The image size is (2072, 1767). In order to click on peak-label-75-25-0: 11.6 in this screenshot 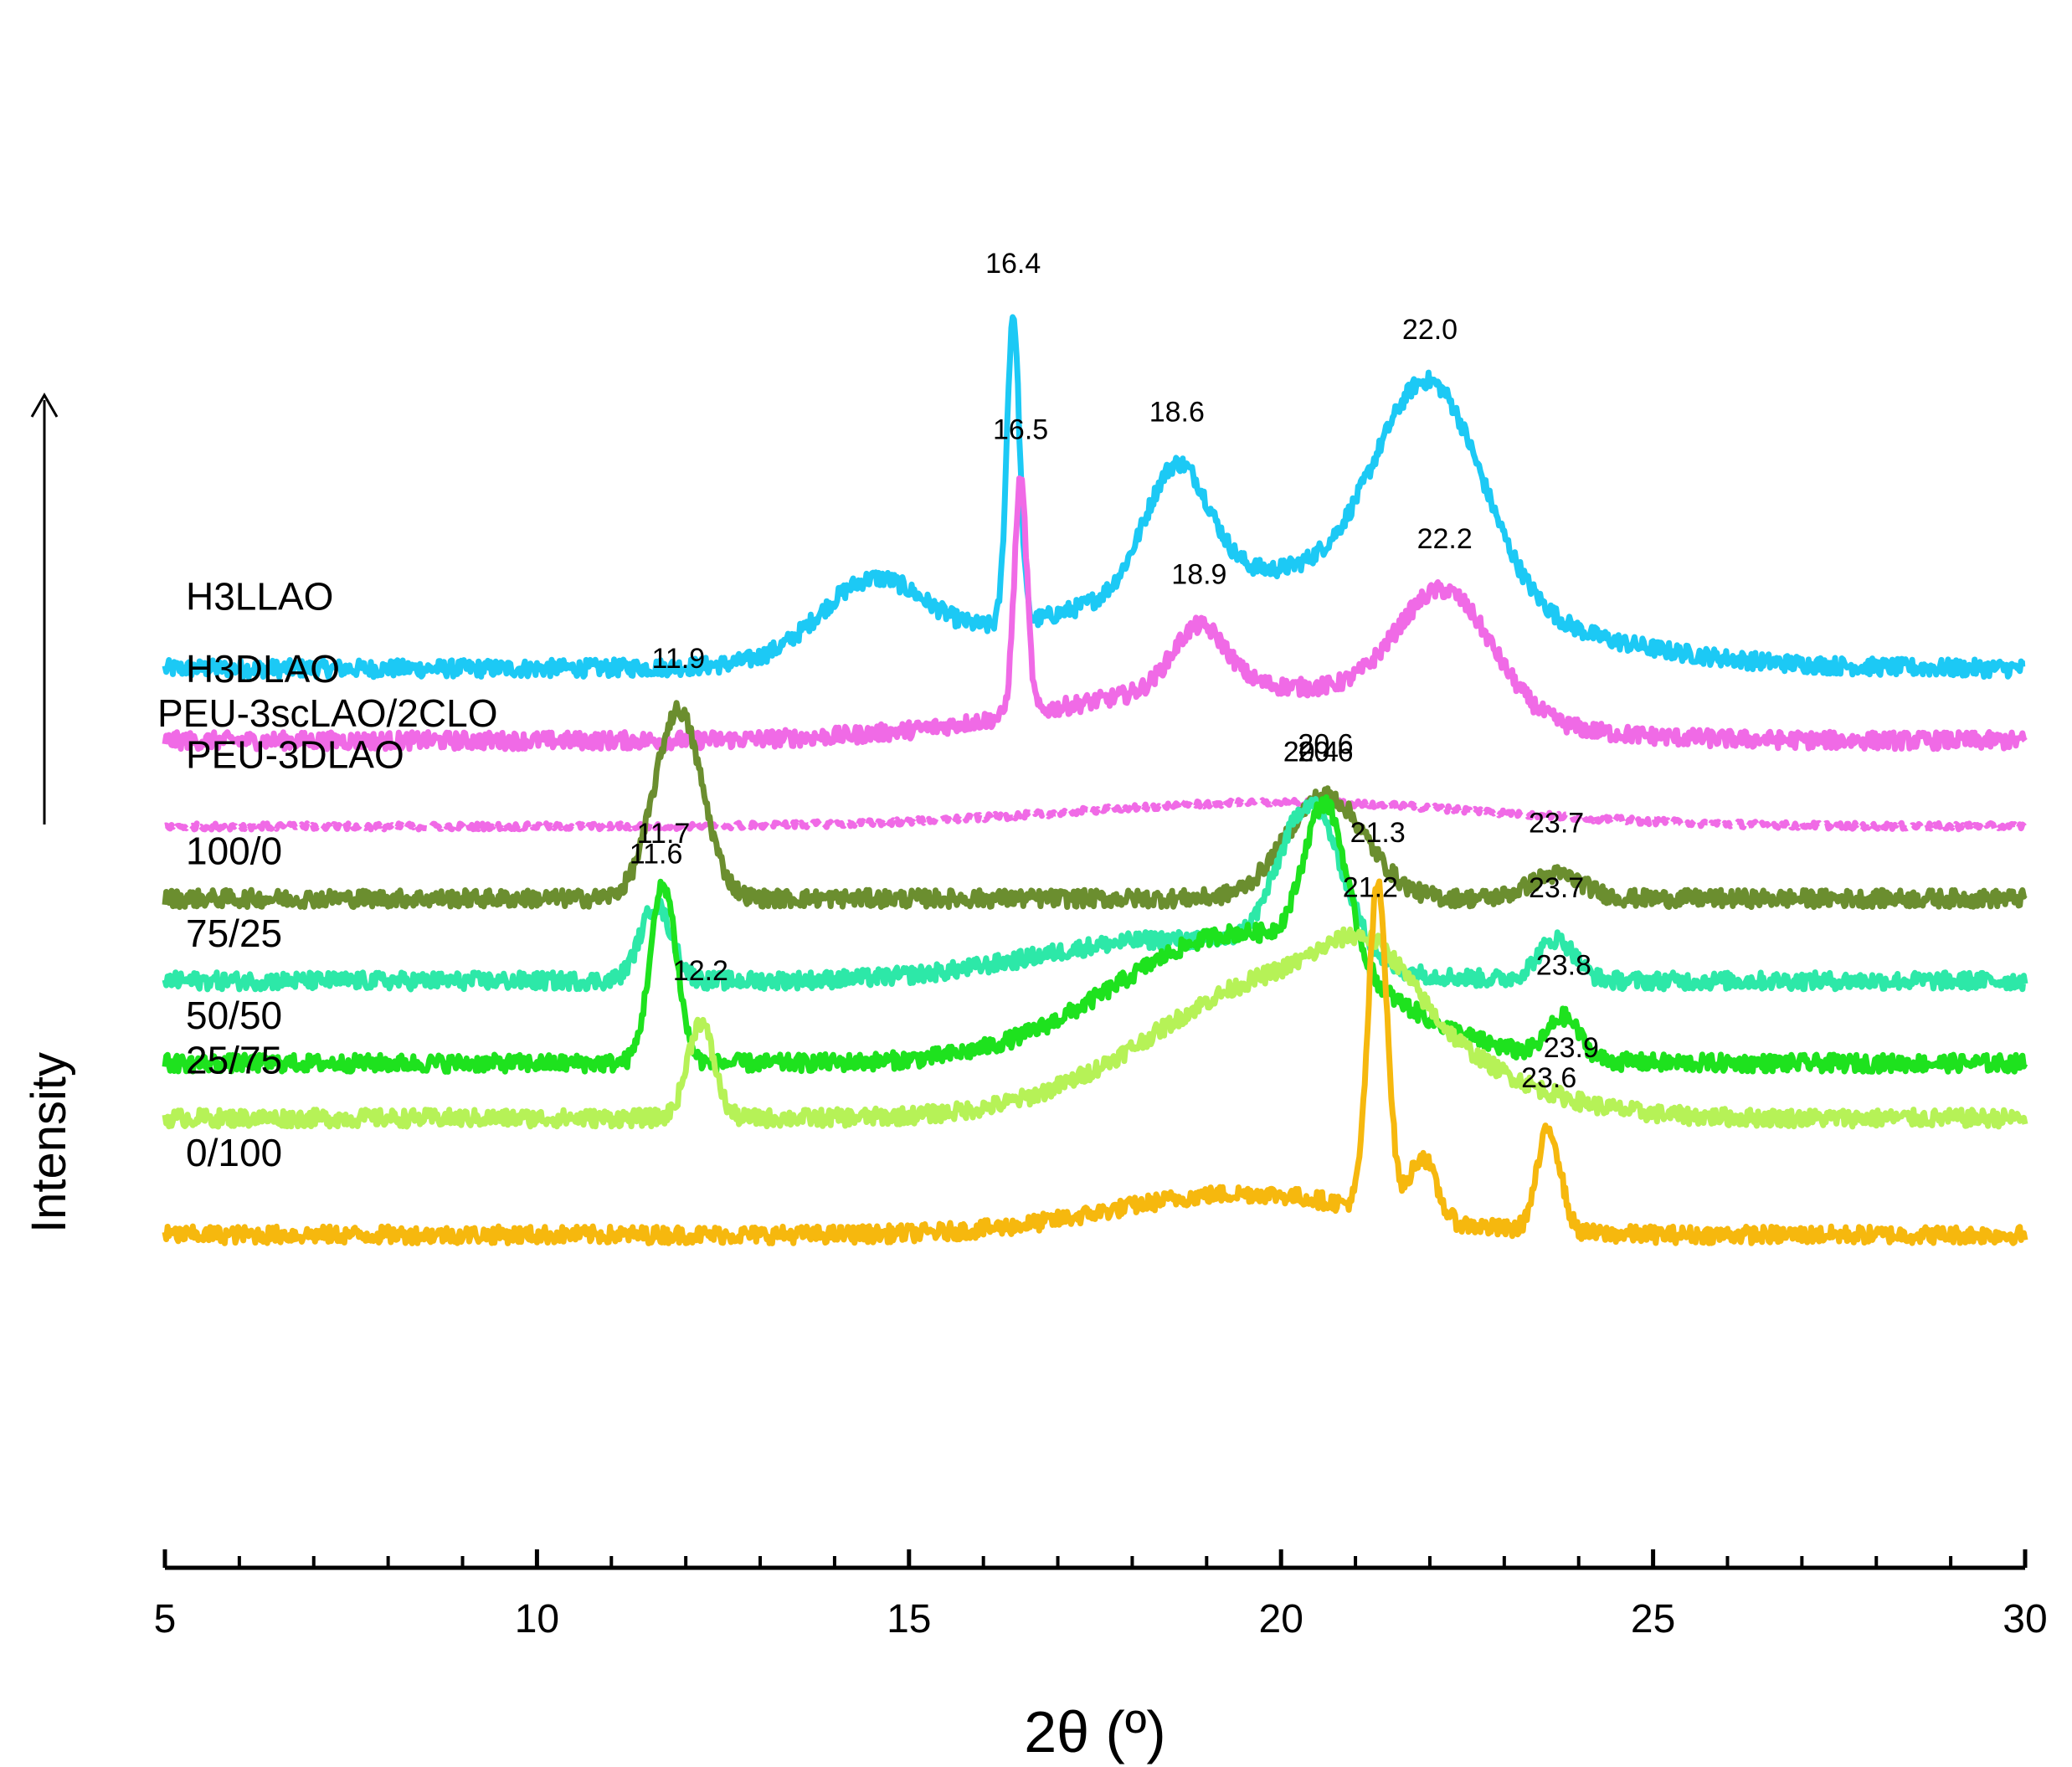, I will do `click(656, 855)`.